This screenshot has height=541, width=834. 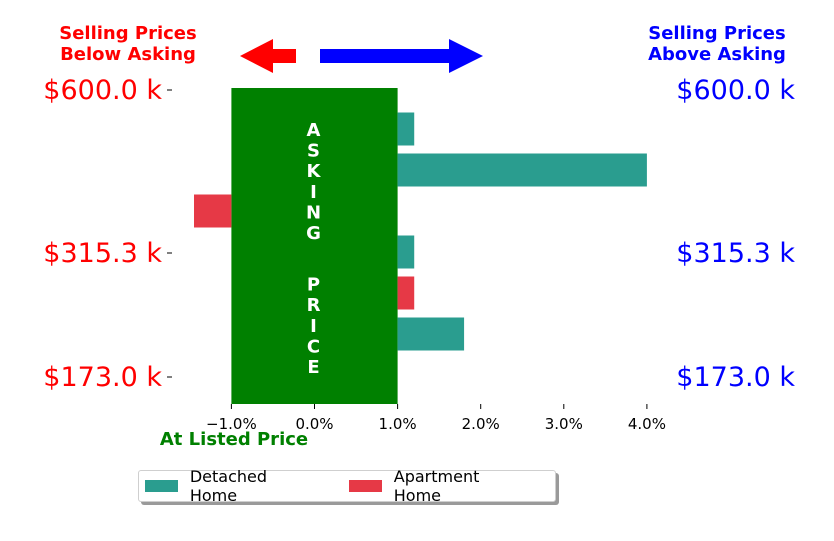 What do you see at coordinates (347, 486) in the screenshot?
I see `legend: Detached Home Apartment Home` at bounding box center [347, 486].